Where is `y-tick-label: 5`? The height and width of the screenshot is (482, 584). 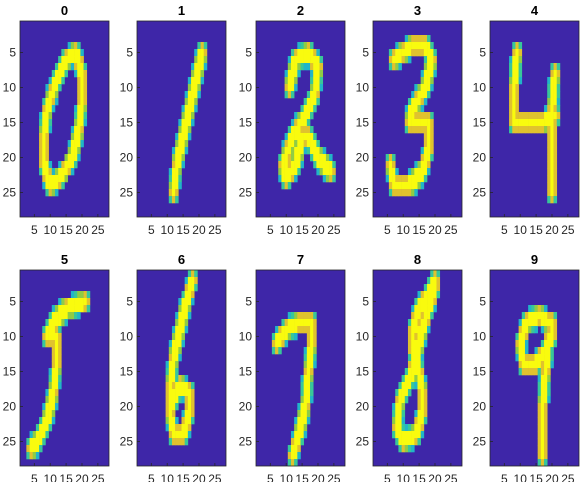
y-tick-label: 5 is located at coordinates (248, 53).